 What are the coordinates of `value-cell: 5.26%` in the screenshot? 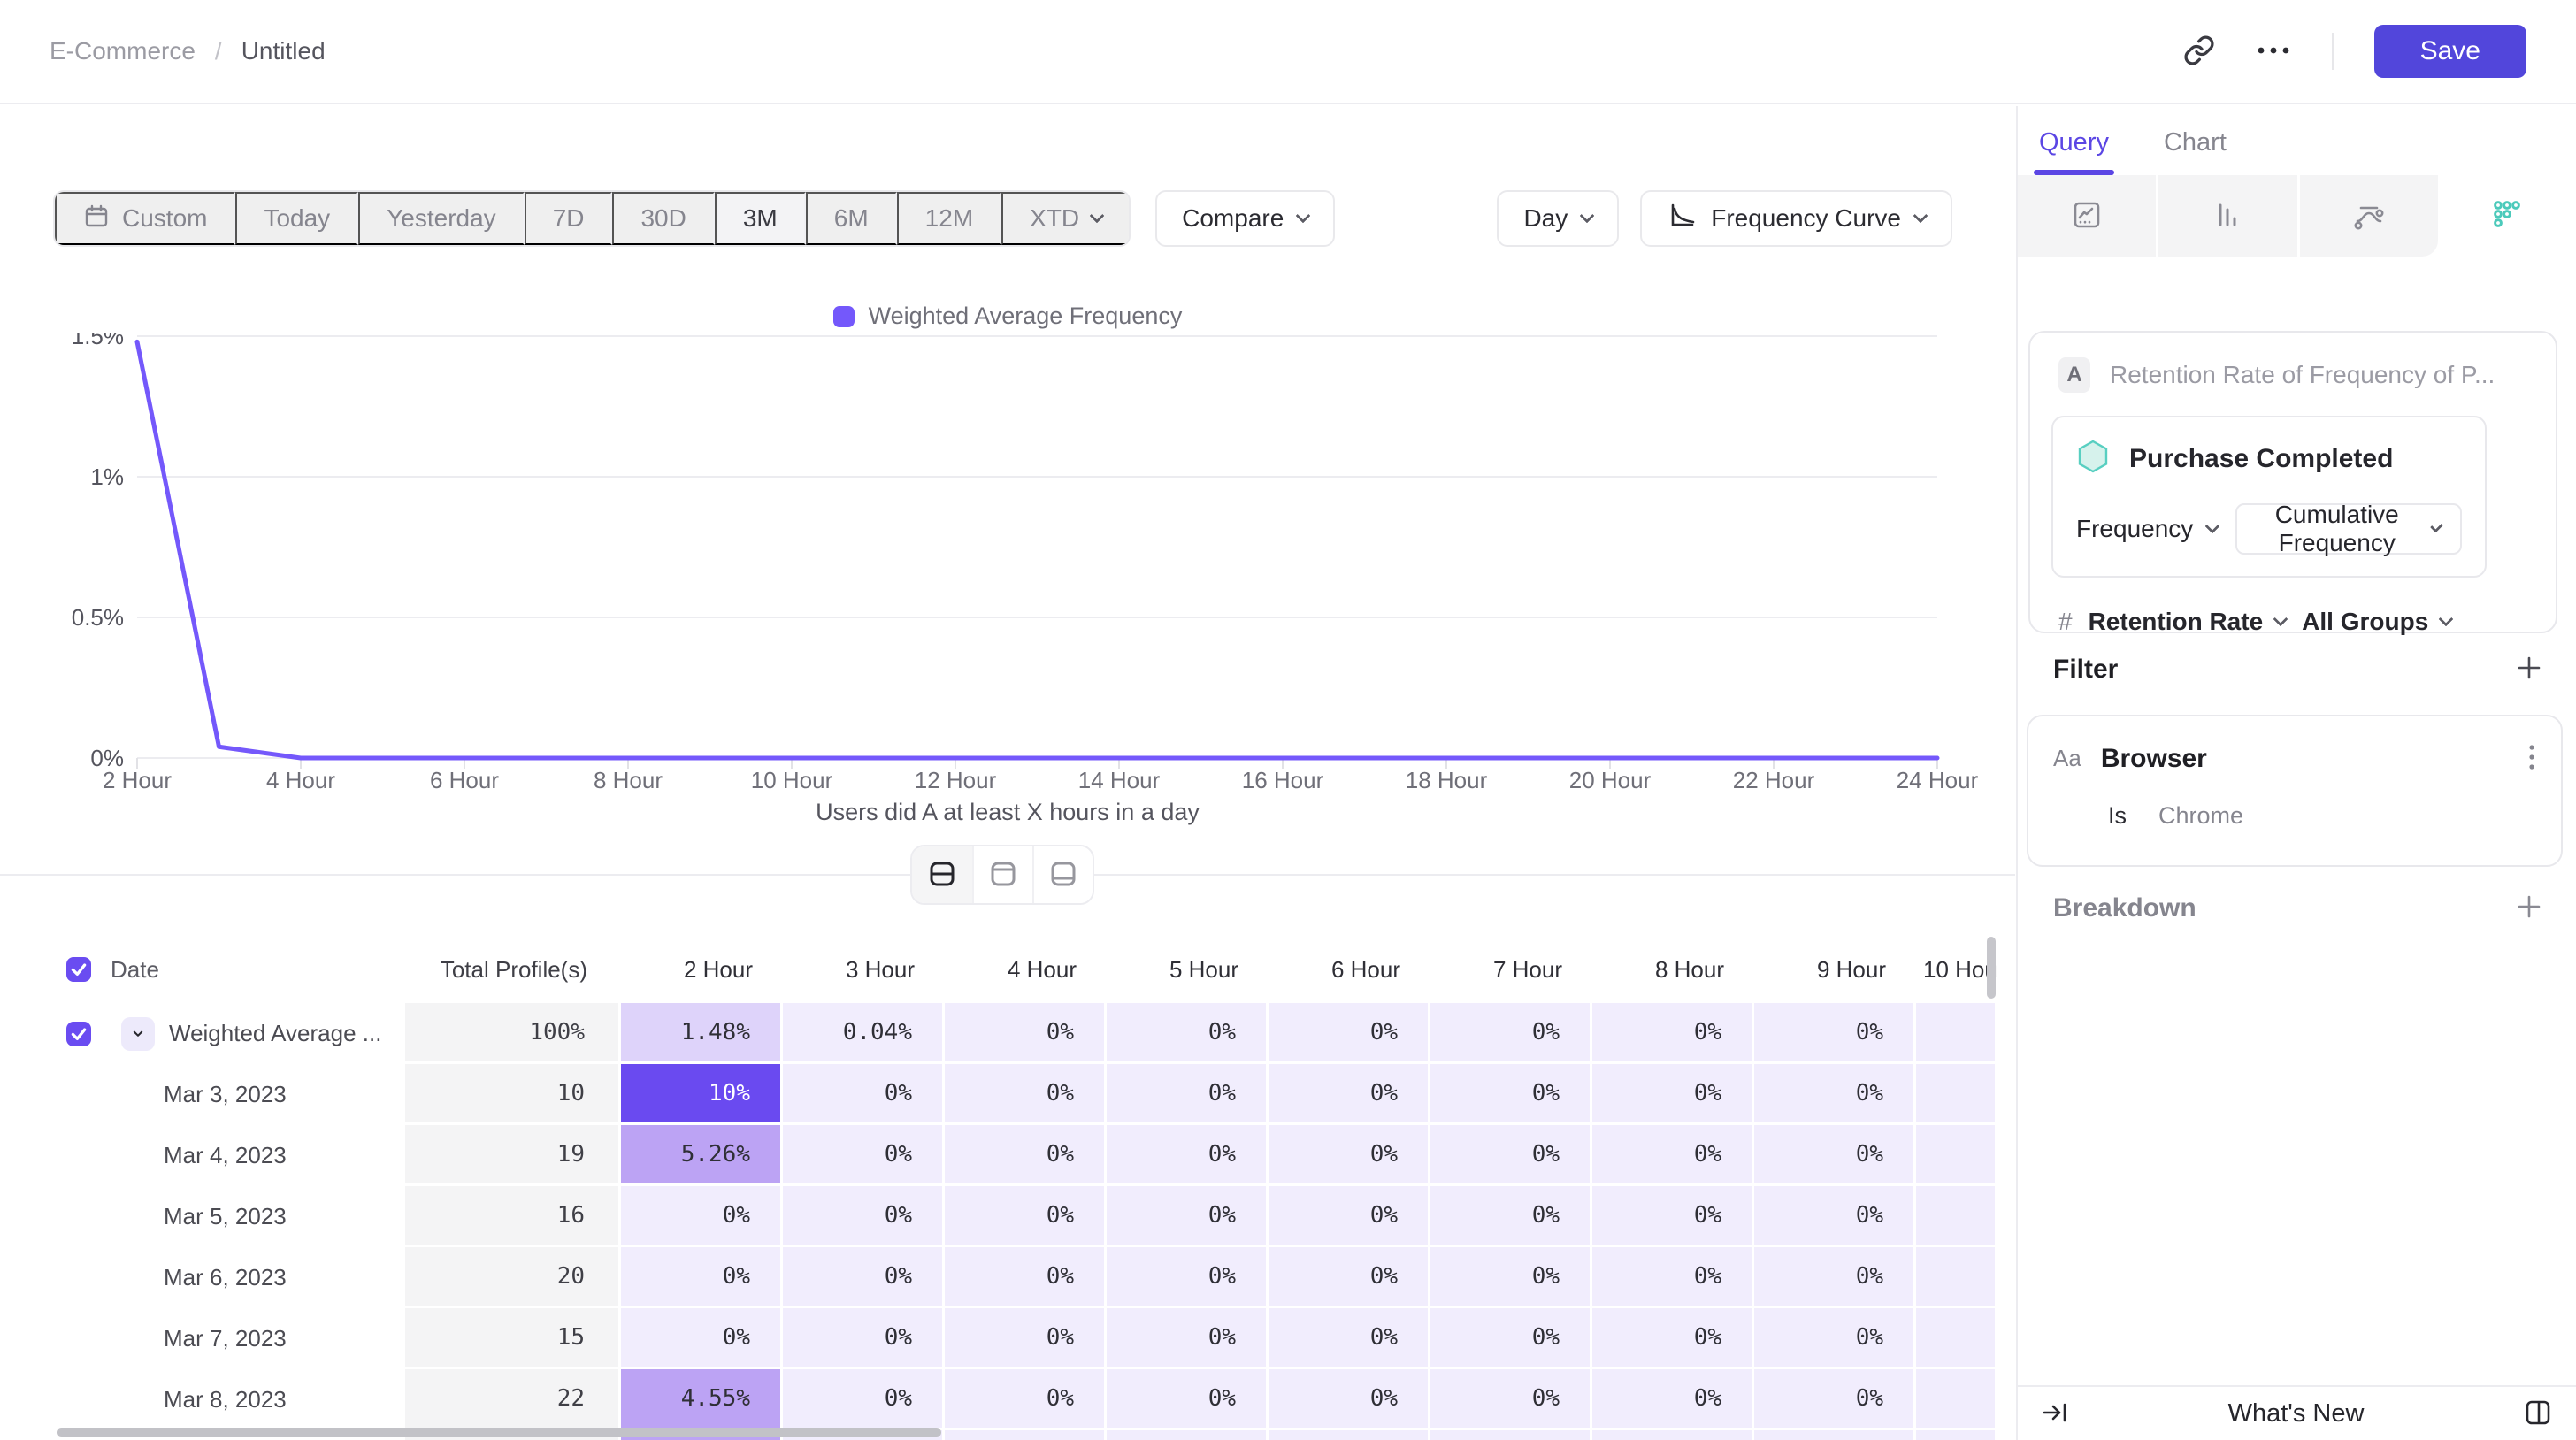 It's located at (702, 1155).